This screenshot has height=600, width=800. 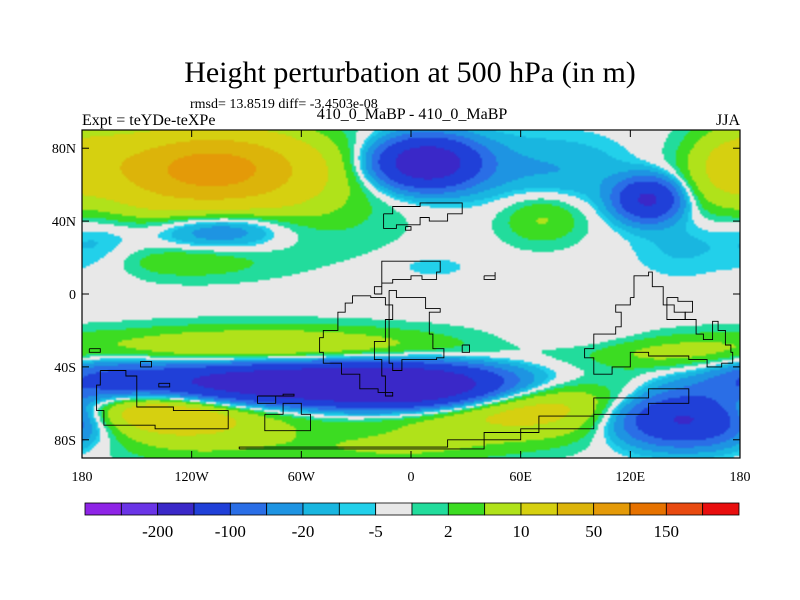 I want to click on experiment-label: Expt = teYDe-teXPe, so click(x=148, y=120).